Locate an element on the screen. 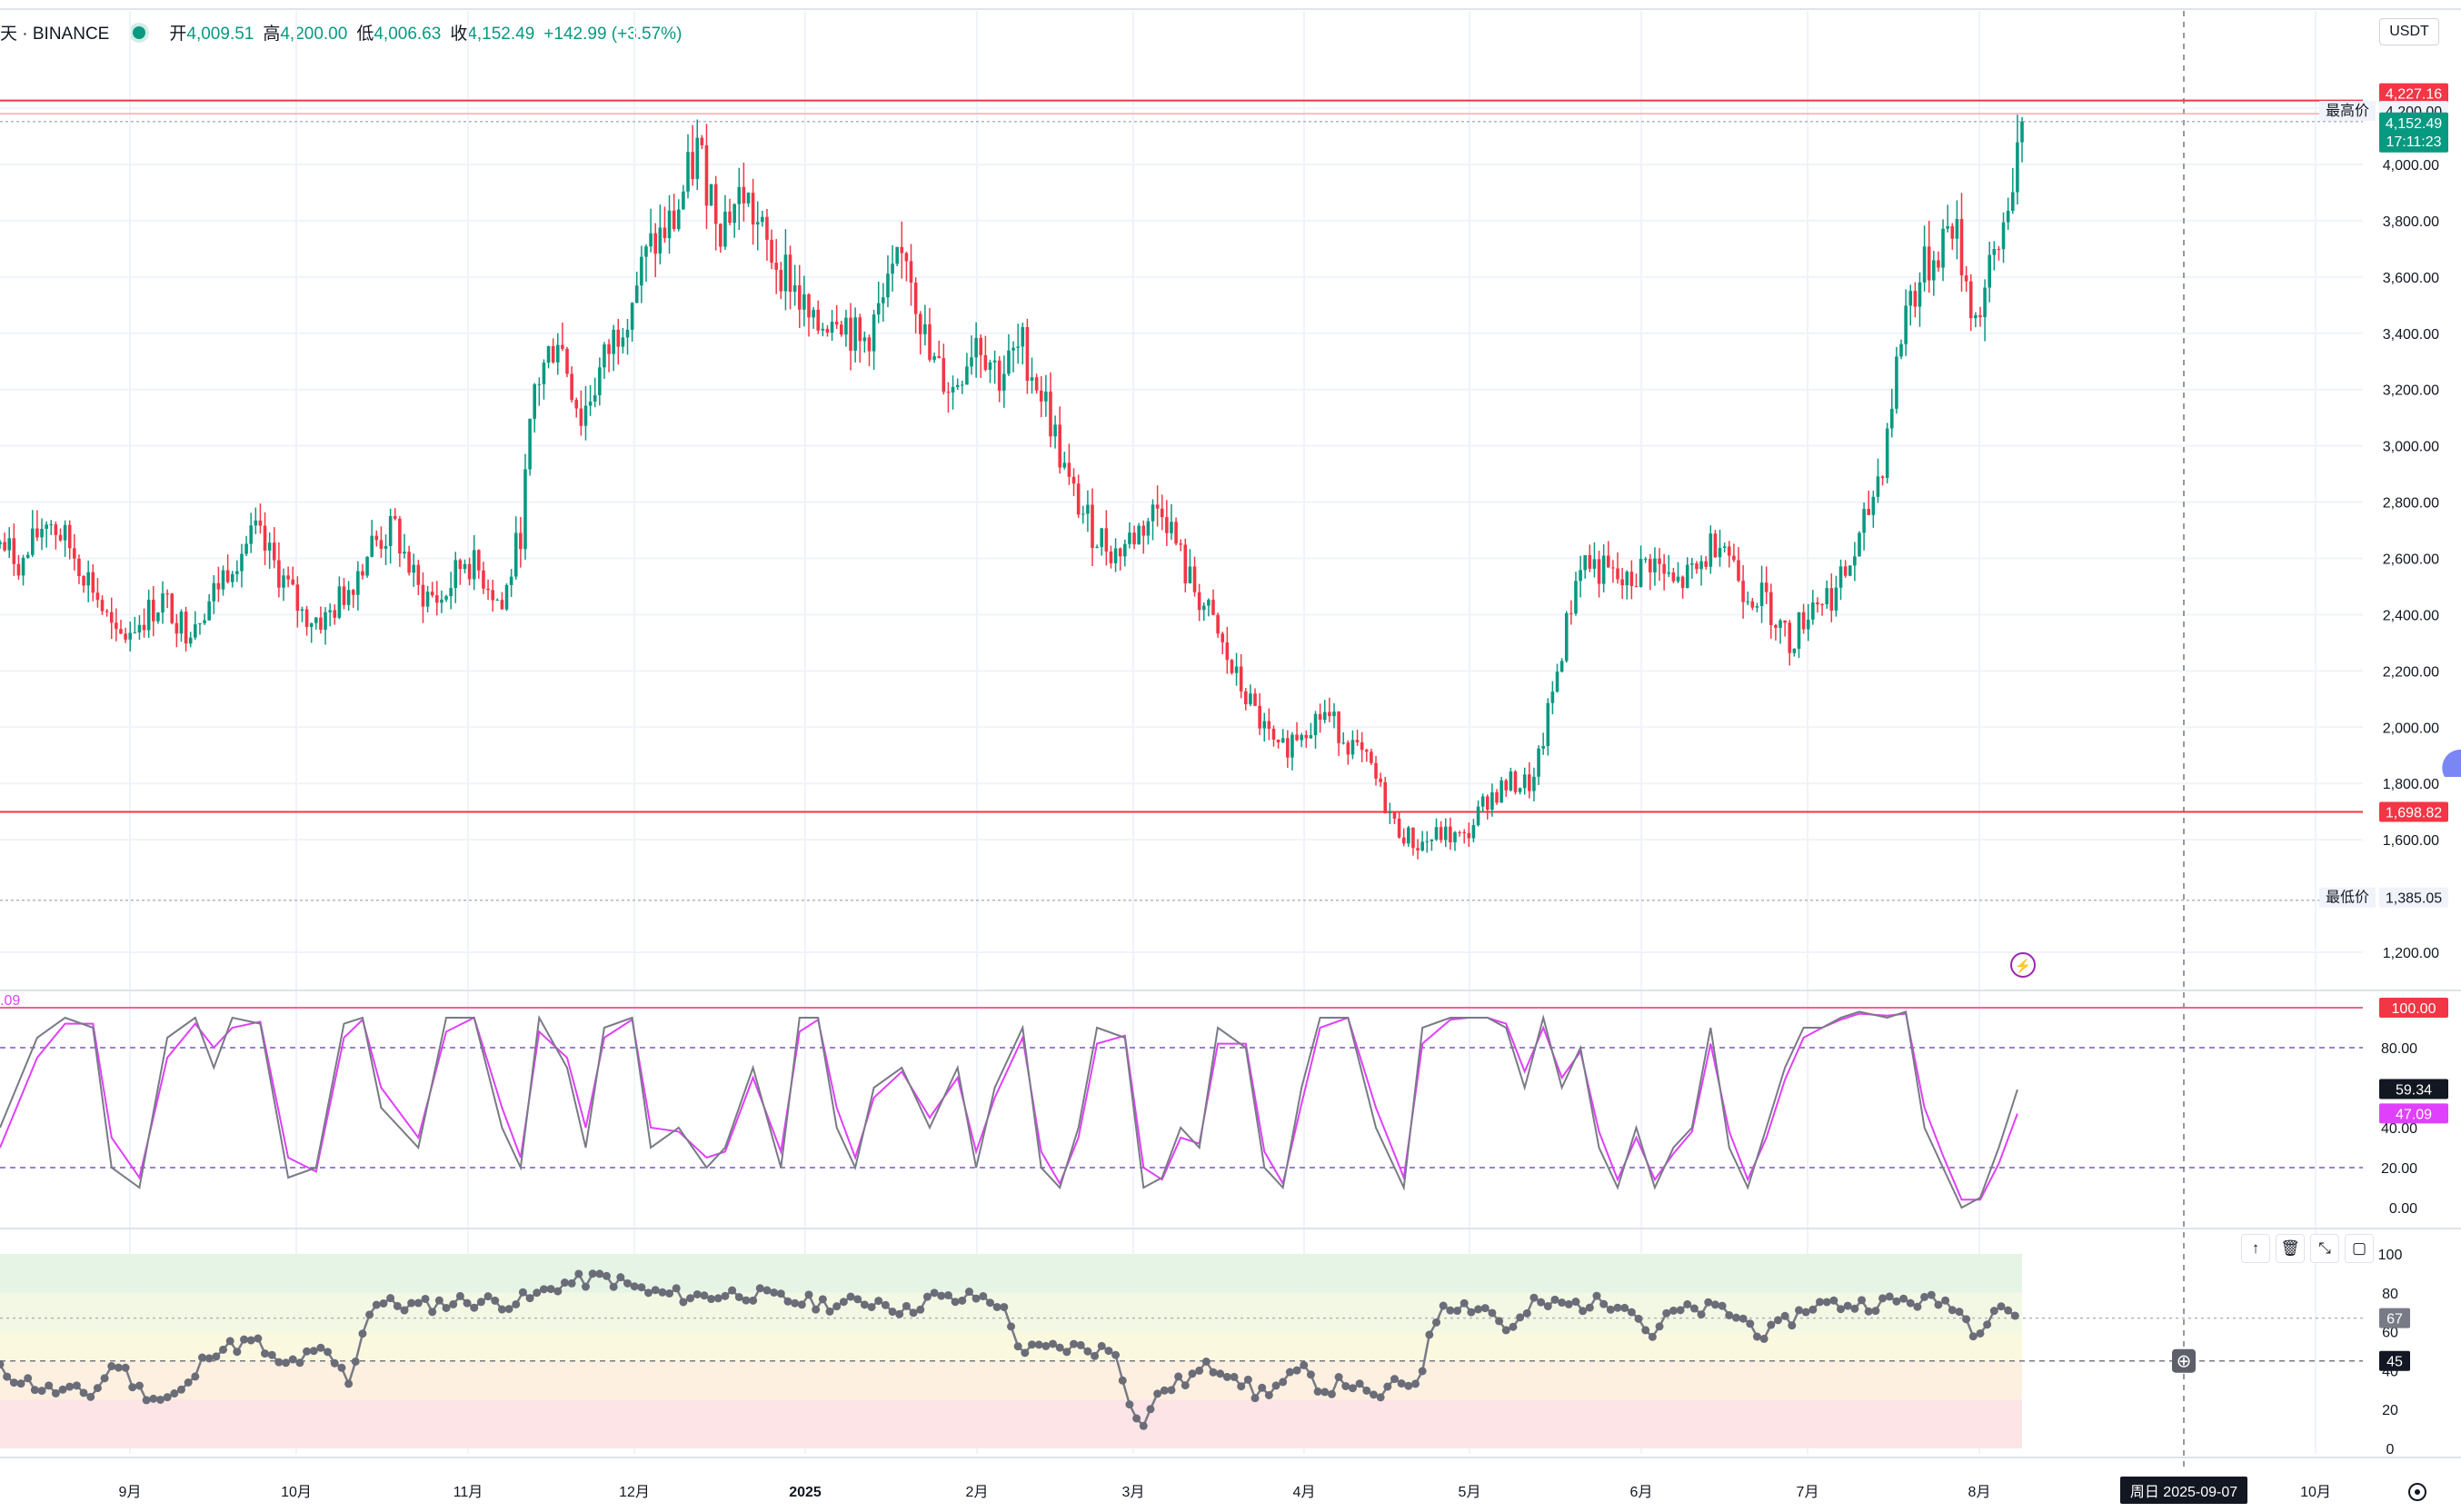  resistance-price-label: 4,227.16 is located at coordinates (2414, 95).